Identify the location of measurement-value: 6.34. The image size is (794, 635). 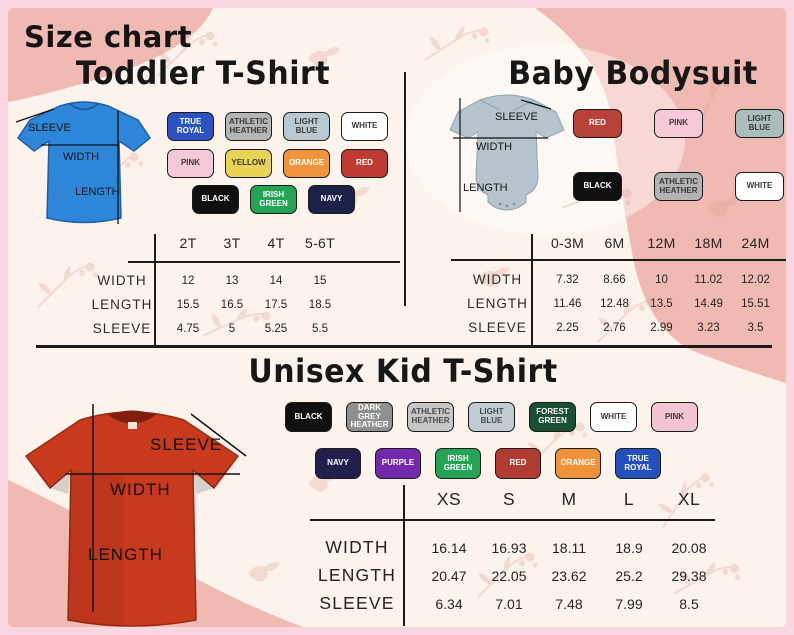
(449, 603).